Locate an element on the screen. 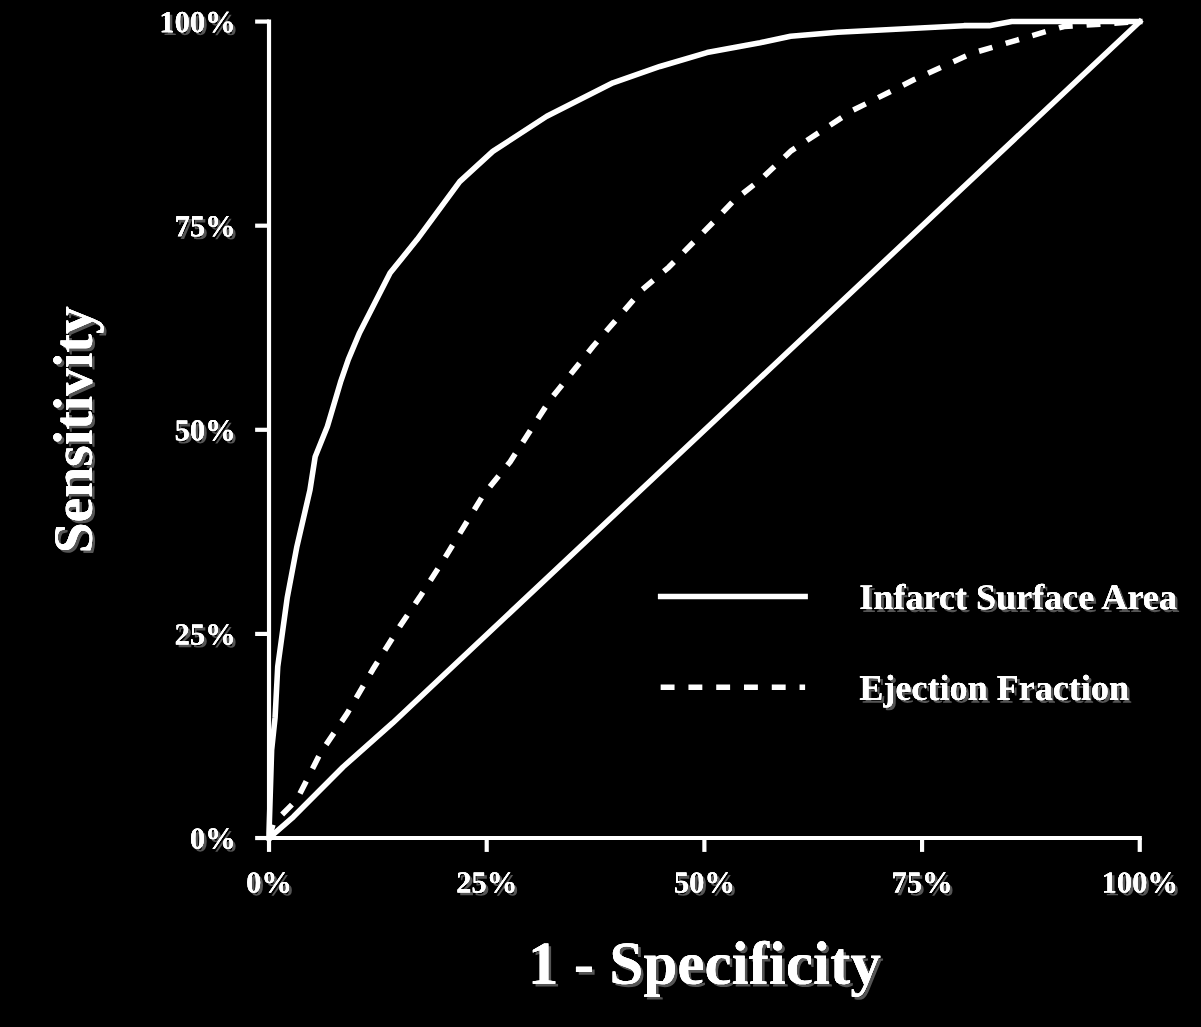 Image resolution: width=1201 pixels, height=1027 pixels. x-tick-label: 75% is located at coordinates (923, 884).